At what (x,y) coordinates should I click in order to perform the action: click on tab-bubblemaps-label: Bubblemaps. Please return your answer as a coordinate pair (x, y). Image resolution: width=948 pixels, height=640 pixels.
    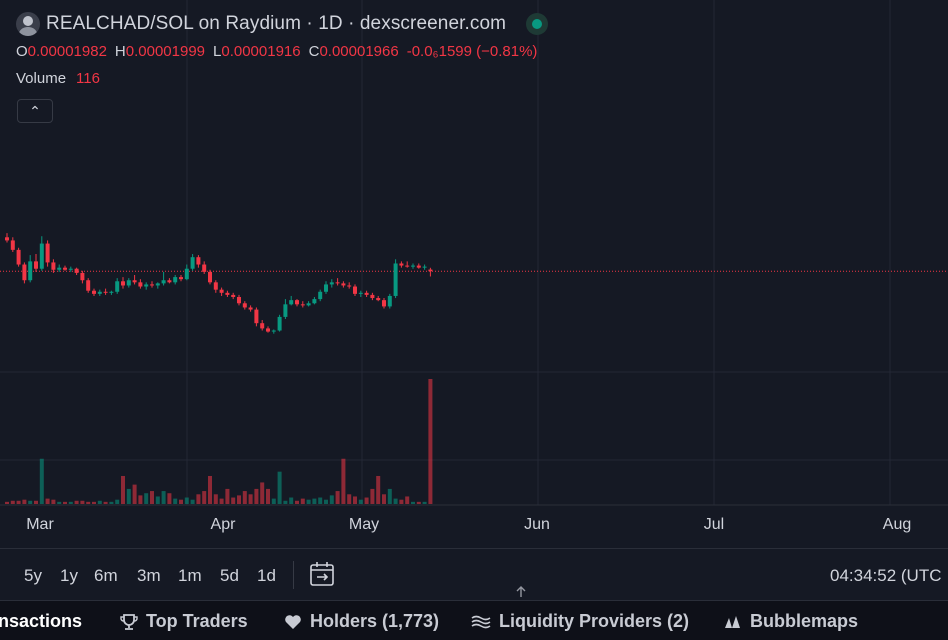
    Looking at the image, I should click on (804, 621).